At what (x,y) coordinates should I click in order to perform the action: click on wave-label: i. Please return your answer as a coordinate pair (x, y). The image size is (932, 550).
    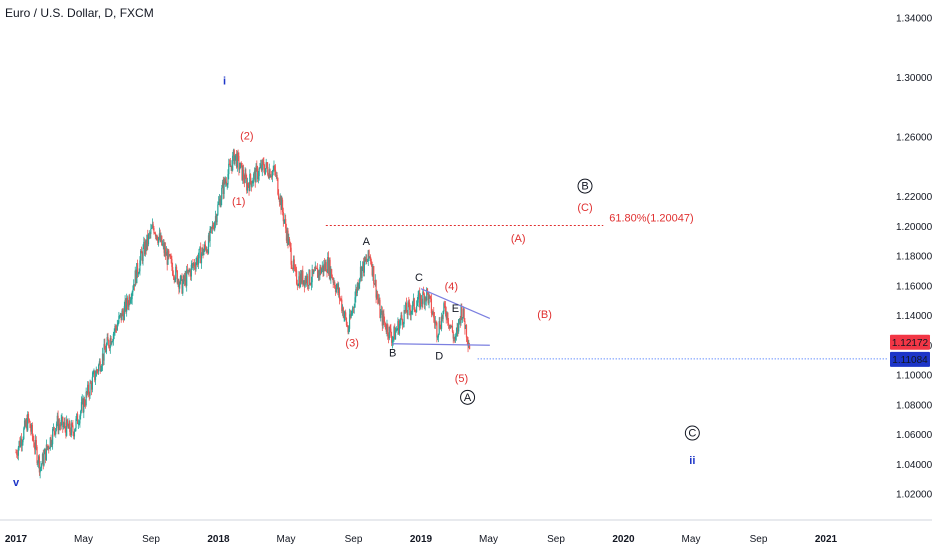
    Looking at the image, I should click on (224, 81).